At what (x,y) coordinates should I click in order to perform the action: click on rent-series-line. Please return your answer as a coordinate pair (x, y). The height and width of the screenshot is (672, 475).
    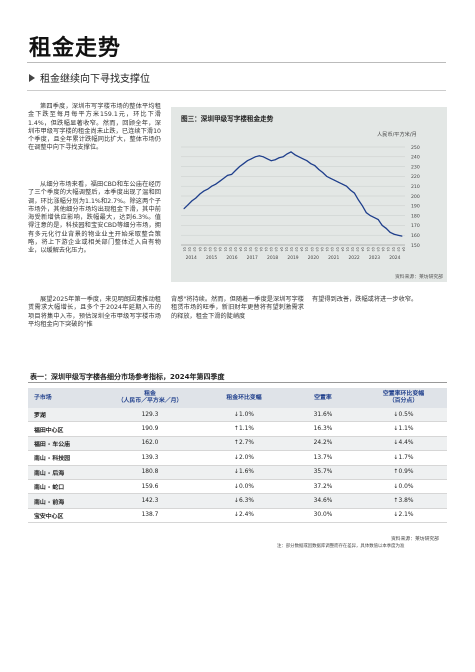
    Looking at the image, I should click on (293, 194).